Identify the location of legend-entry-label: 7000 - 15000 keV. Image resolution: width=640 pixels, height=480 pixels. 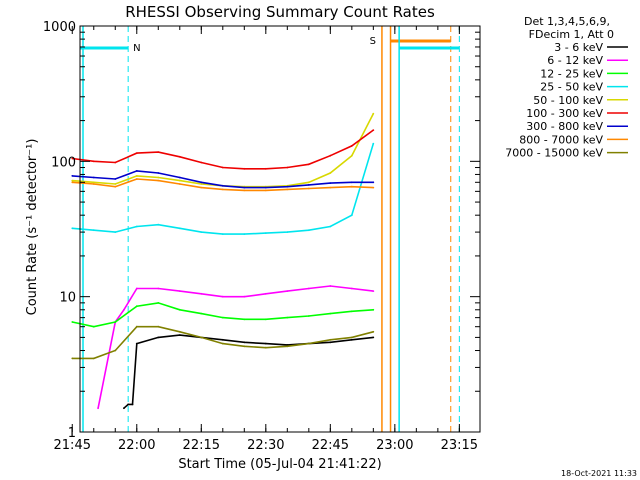
(554, 153).